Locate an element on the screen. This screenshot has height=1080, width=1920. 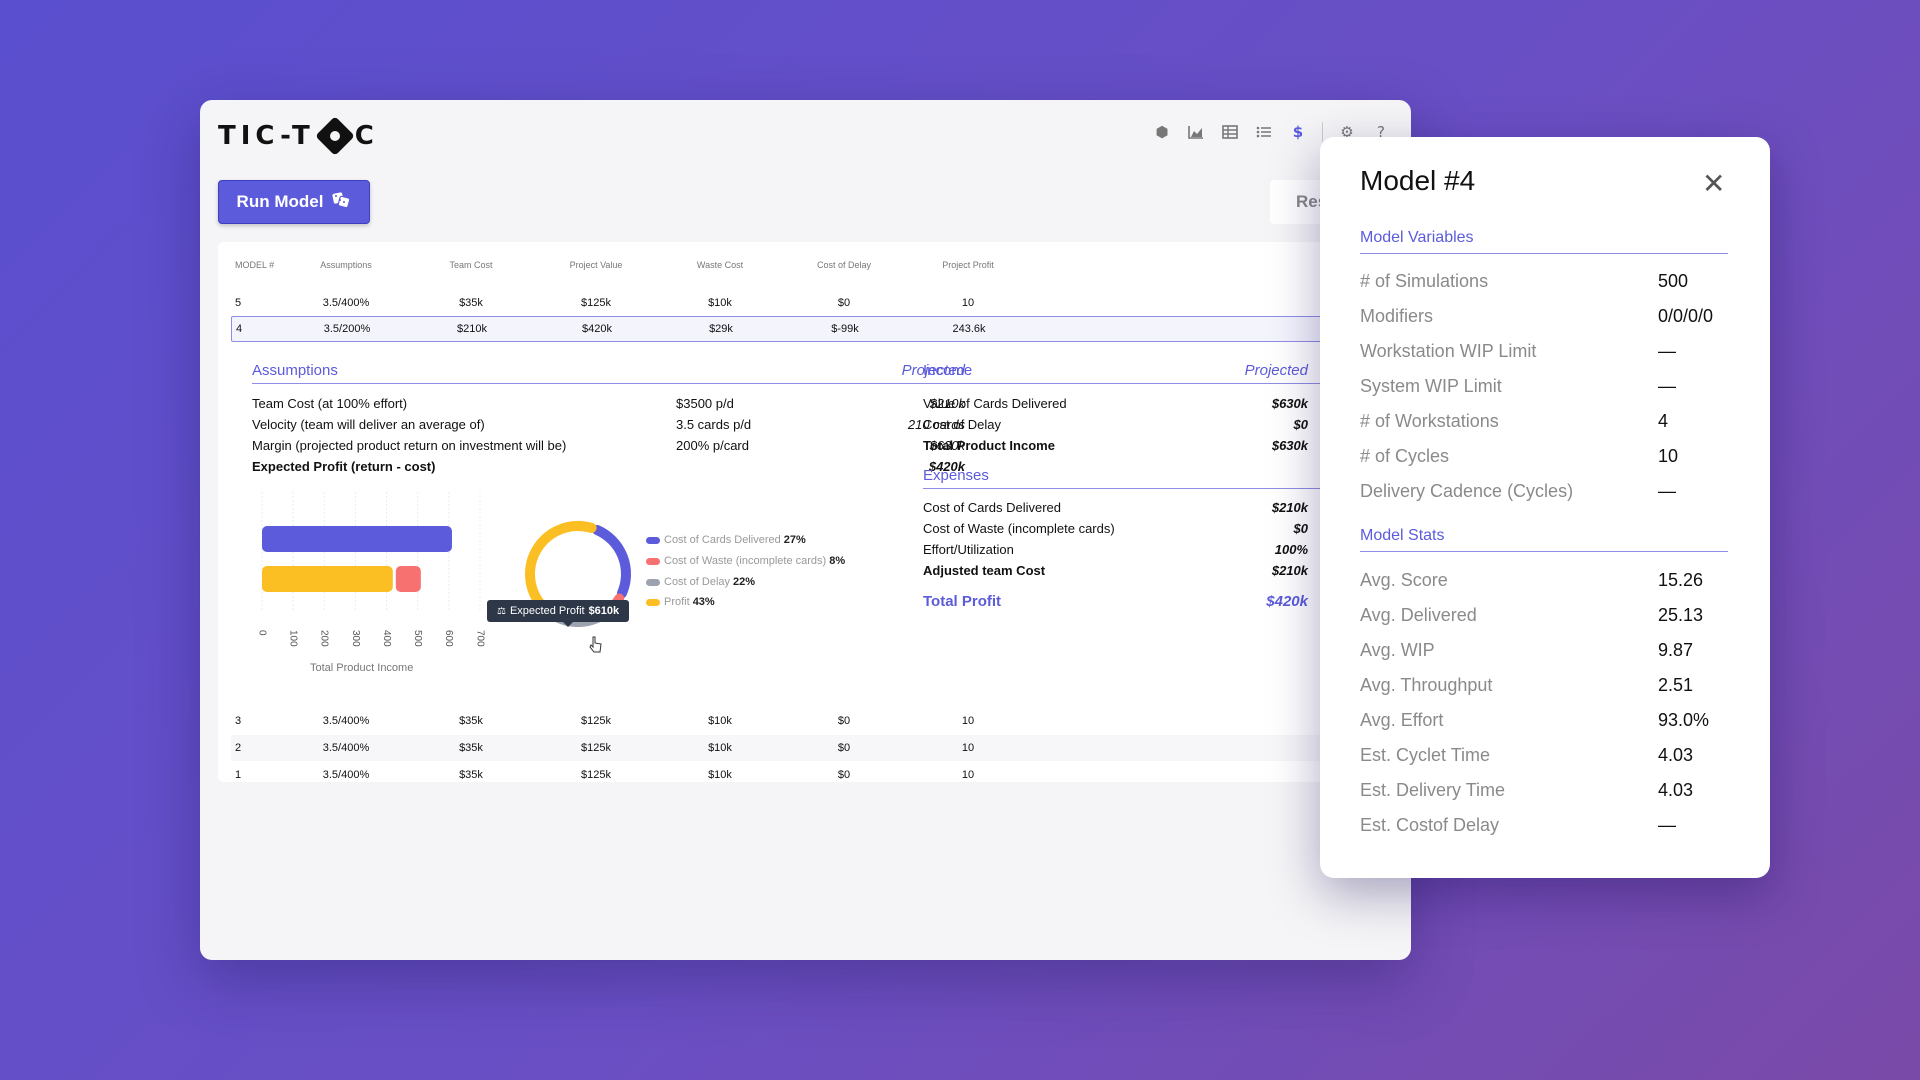
table-row-selected: 4 3.5/200% $210k $420k $29k $-99k 243.6k is located at coordinates (821, 329).